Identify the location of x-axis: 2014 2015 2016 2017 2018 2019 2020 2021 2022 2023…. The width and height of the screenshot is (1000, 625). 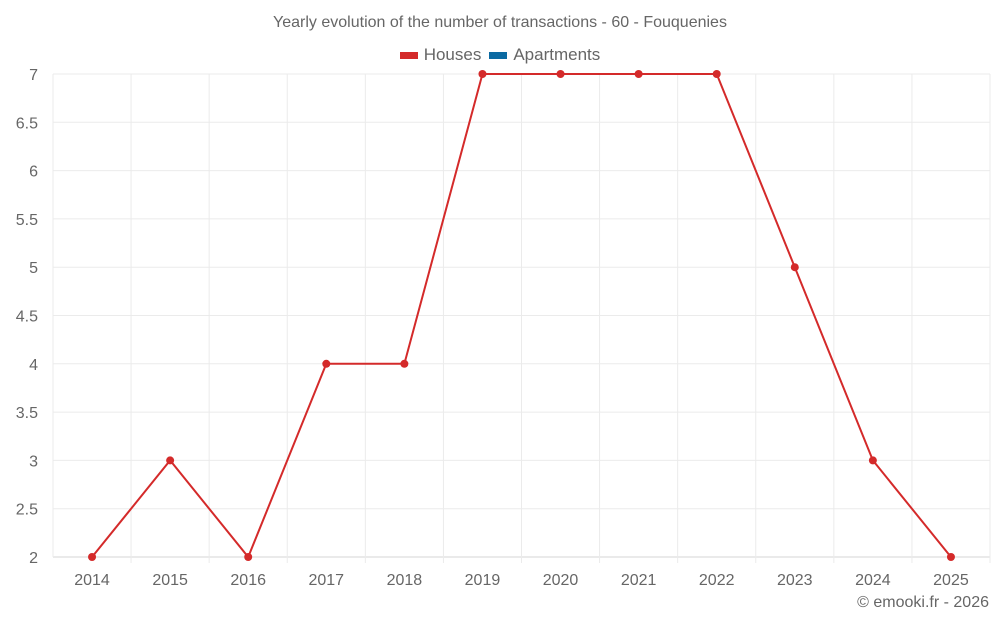
(521, 580).